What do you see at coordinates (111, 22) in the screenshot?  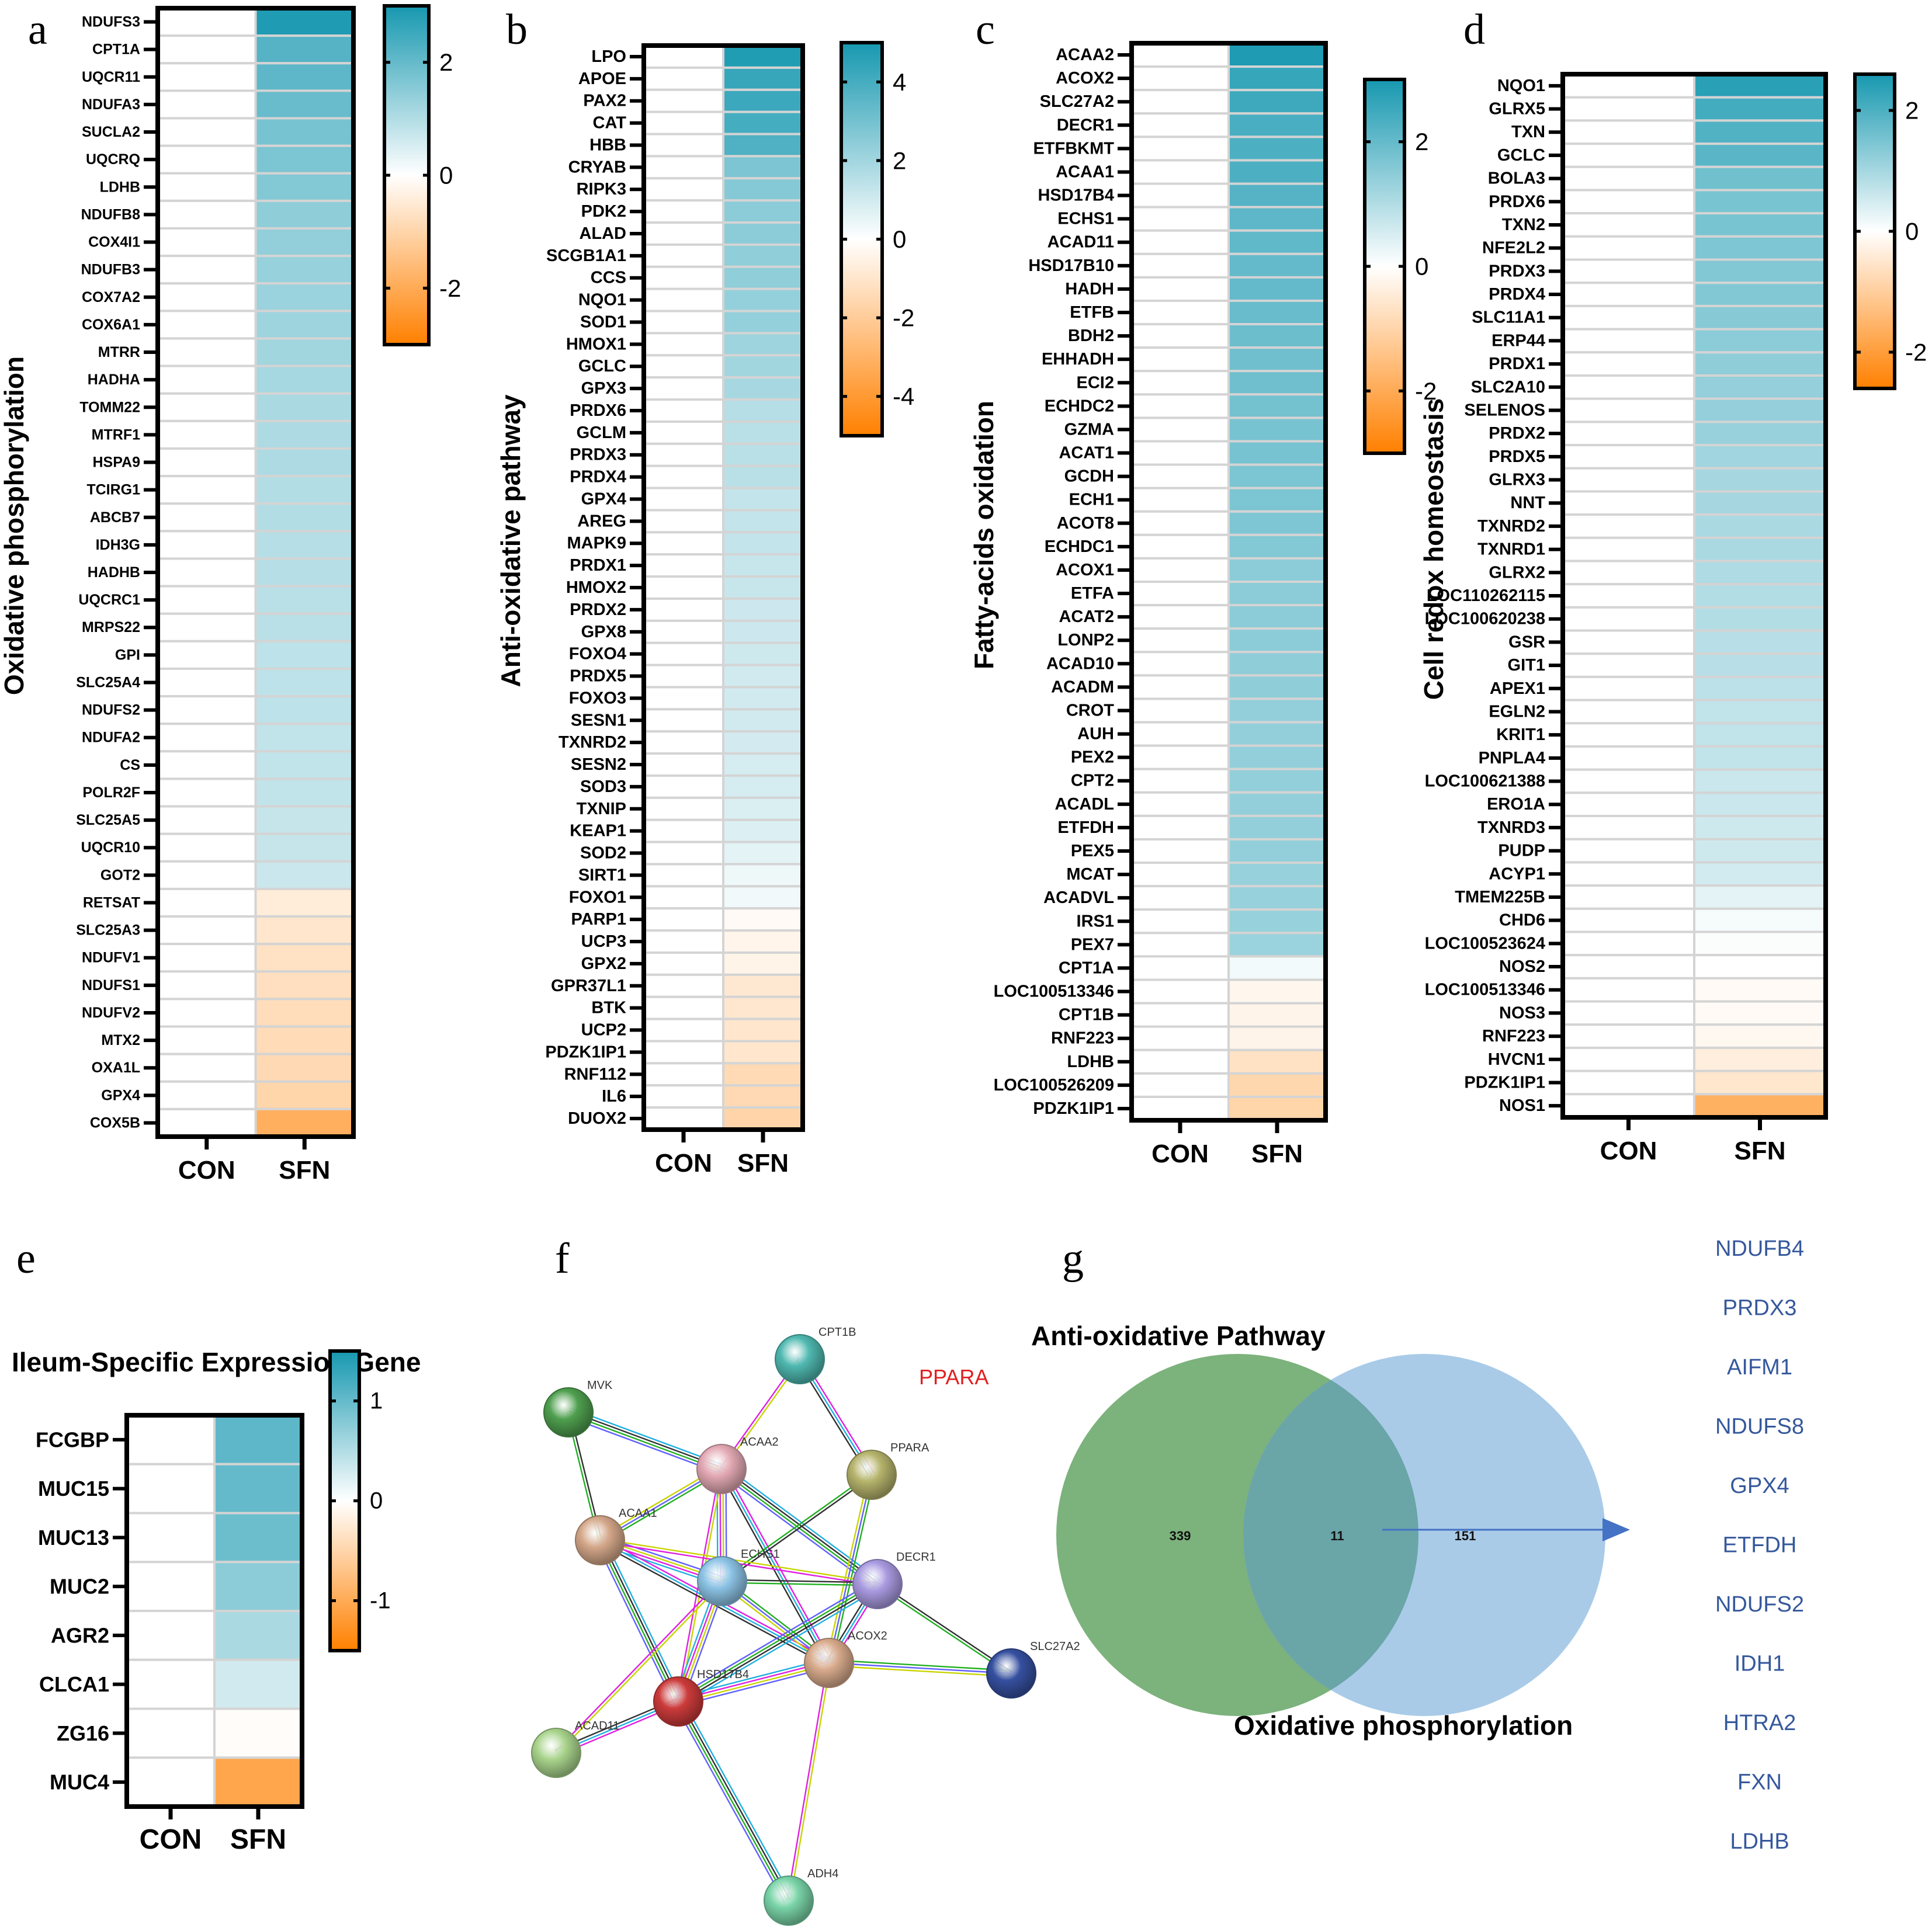 I see `gene-label: NDUFS3` at bounding box center [111, 22].